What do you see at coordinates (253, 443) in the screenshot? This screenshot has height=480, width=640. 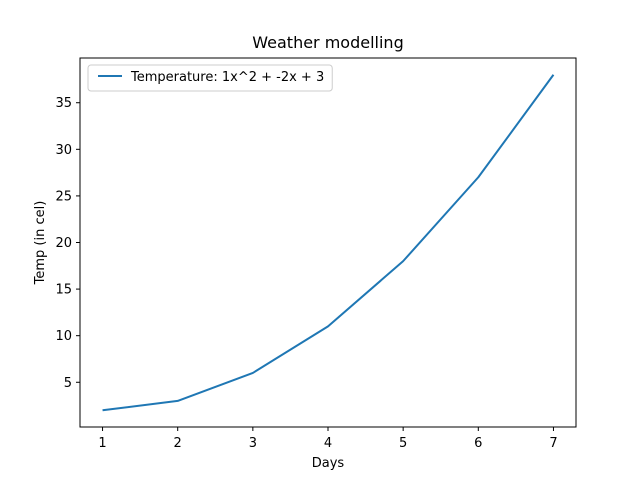 I see `x-tick-label: 3` at bounding box center [253, 443].